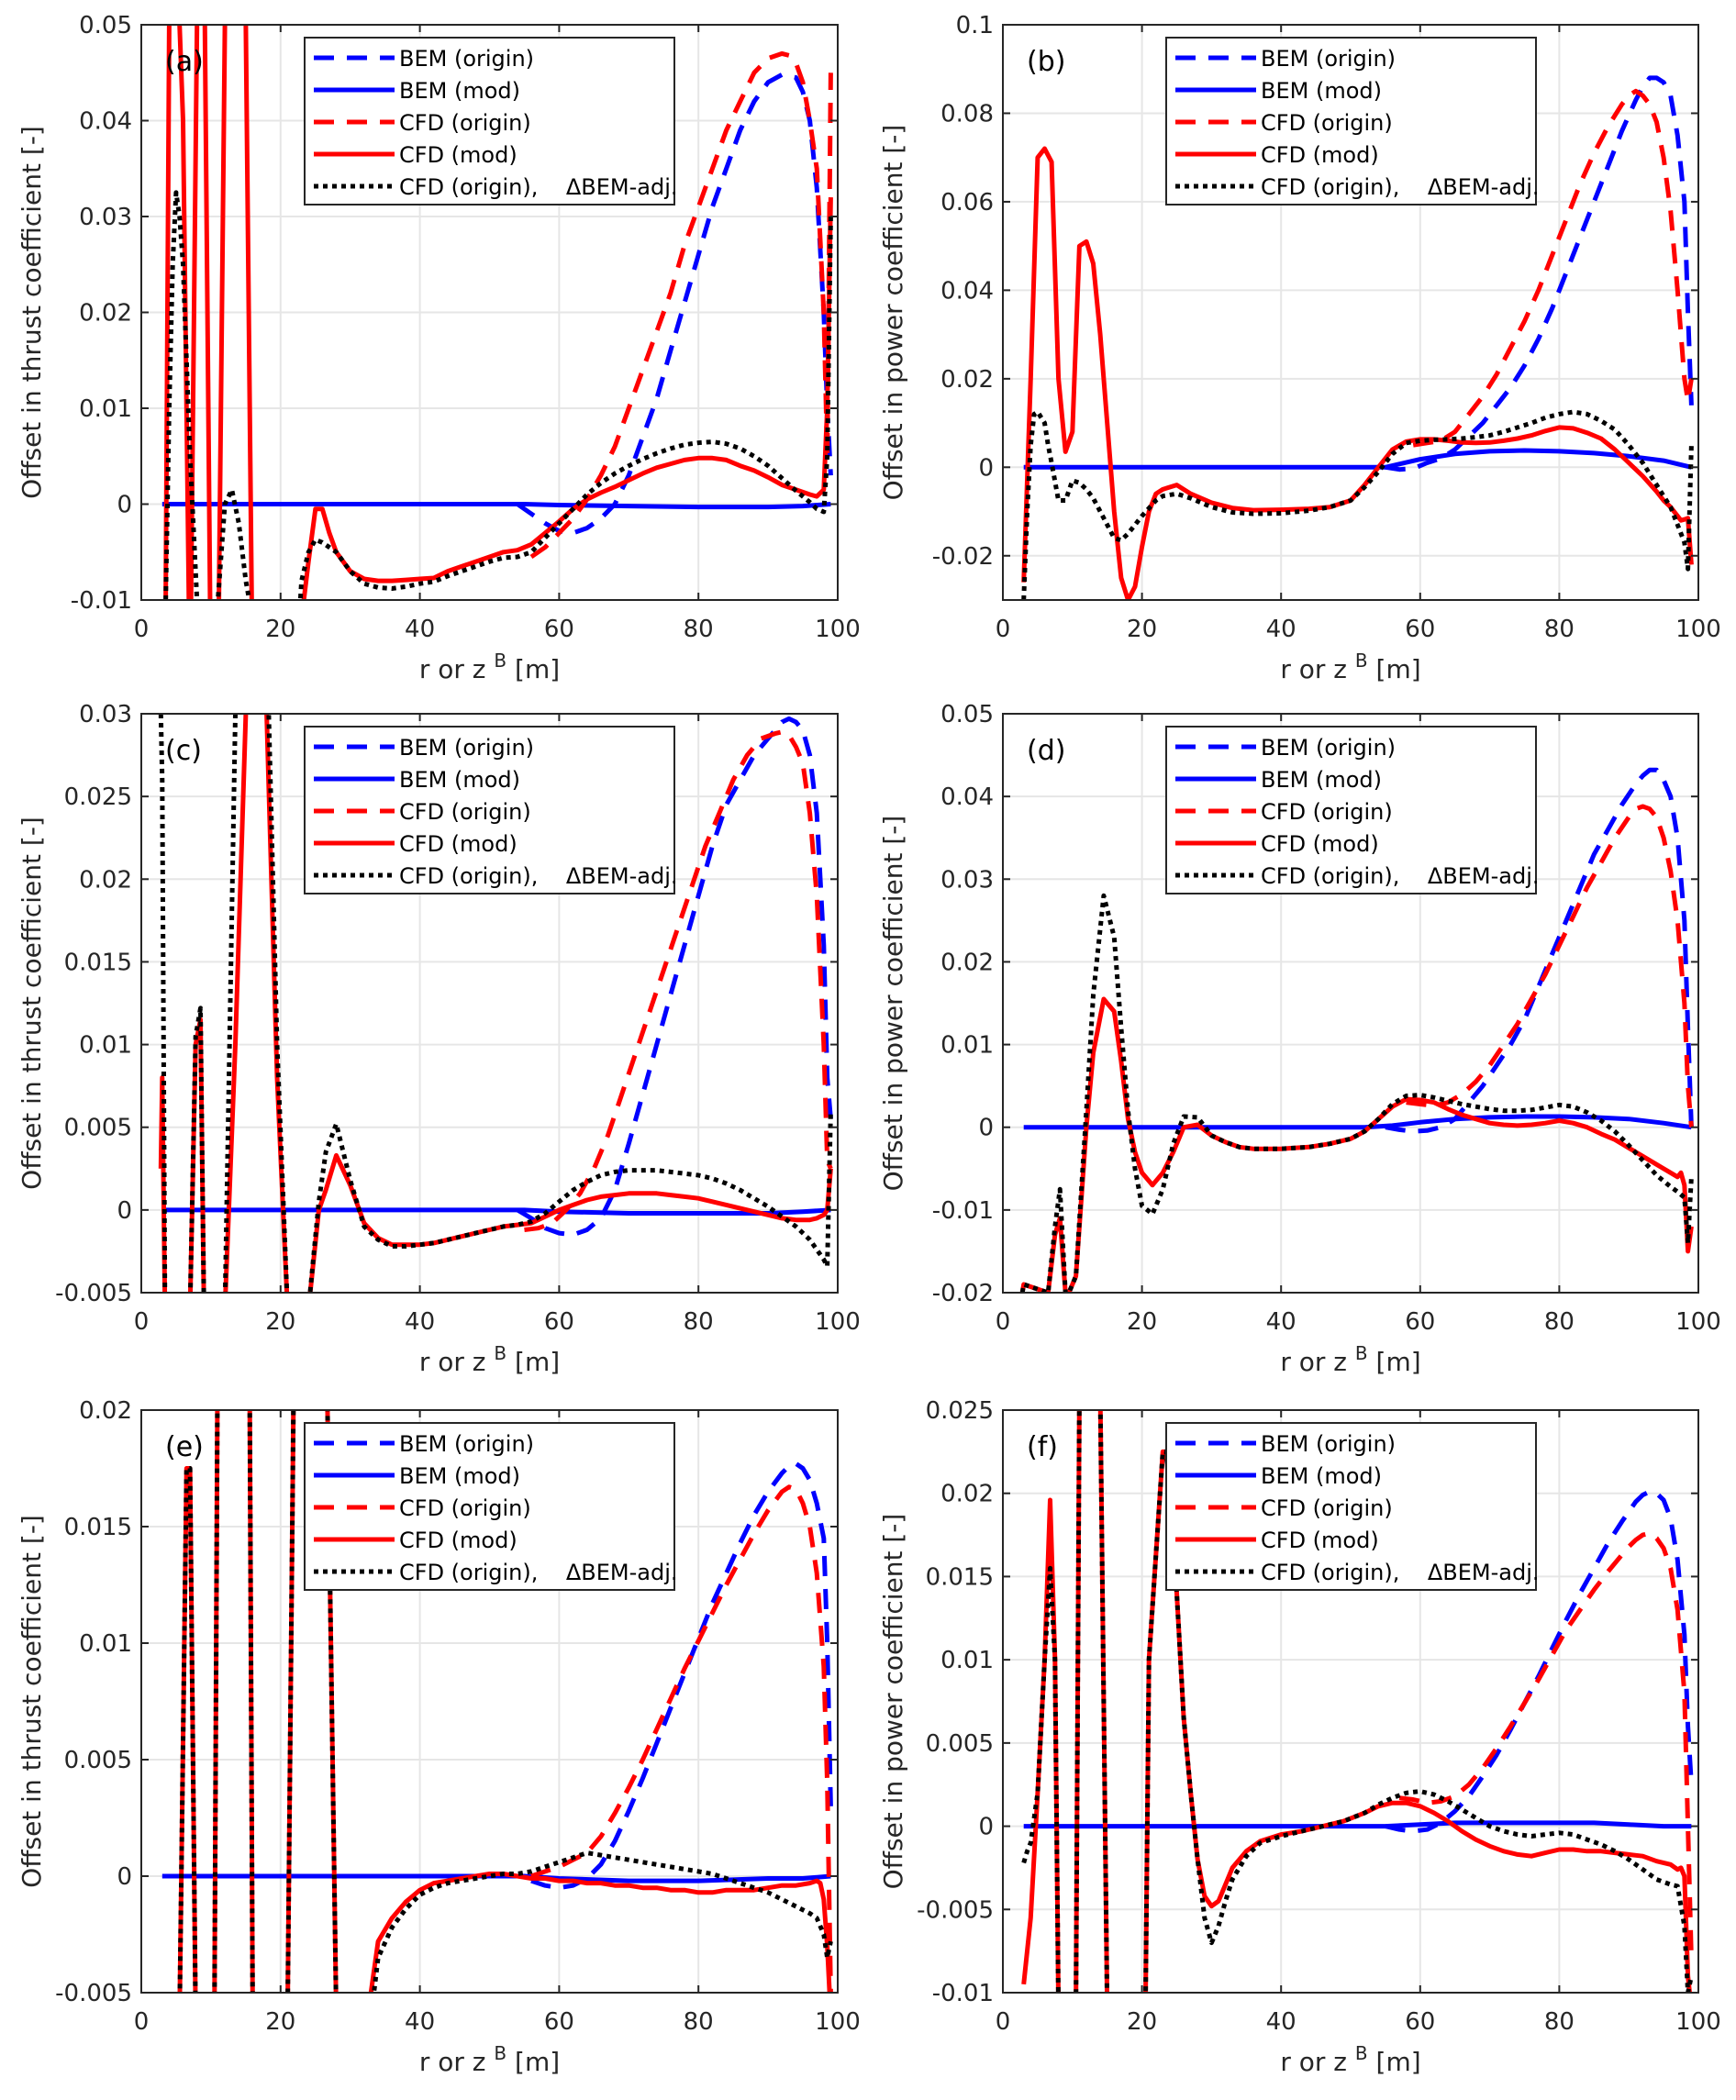 Image resolution: width=1736 pixels, height=2100 pixels. Describe the element at coordinates (1320, 1541) in the screenshot. I see `legend-label: CFD (mod)` at that location.